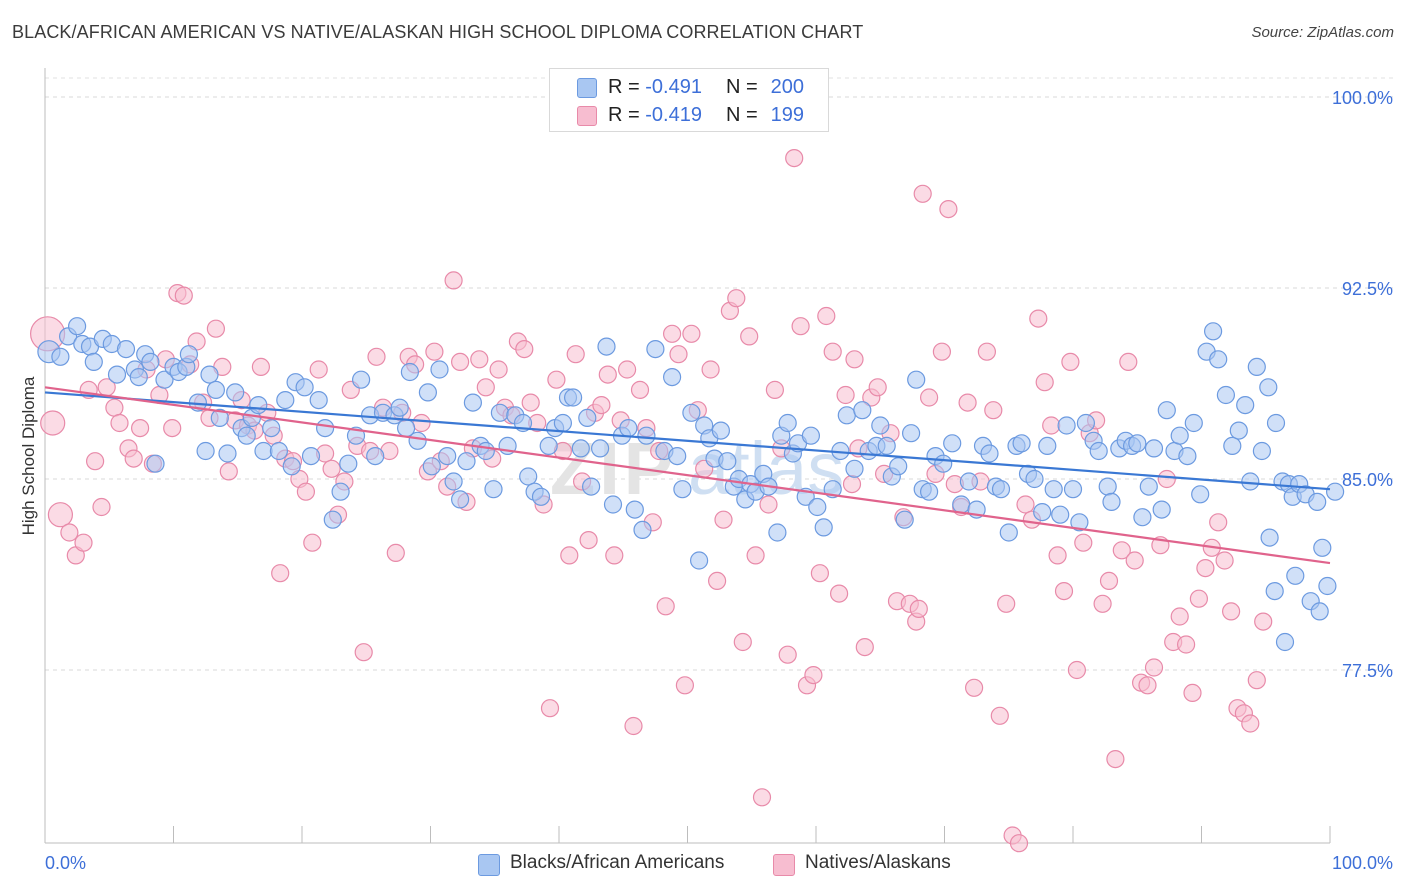  Describe the element at coordinates (1367, 289) in the screenshot. I see `y-tick-label: 92.5%` at that location.